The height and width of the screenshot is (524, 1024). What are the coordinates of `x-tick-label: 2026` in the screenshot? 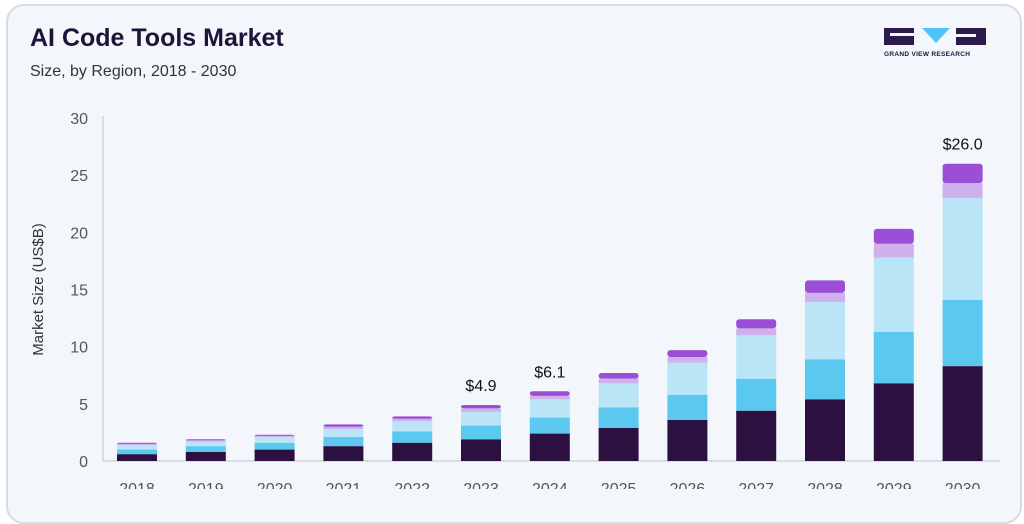 It's located at (688, 485).